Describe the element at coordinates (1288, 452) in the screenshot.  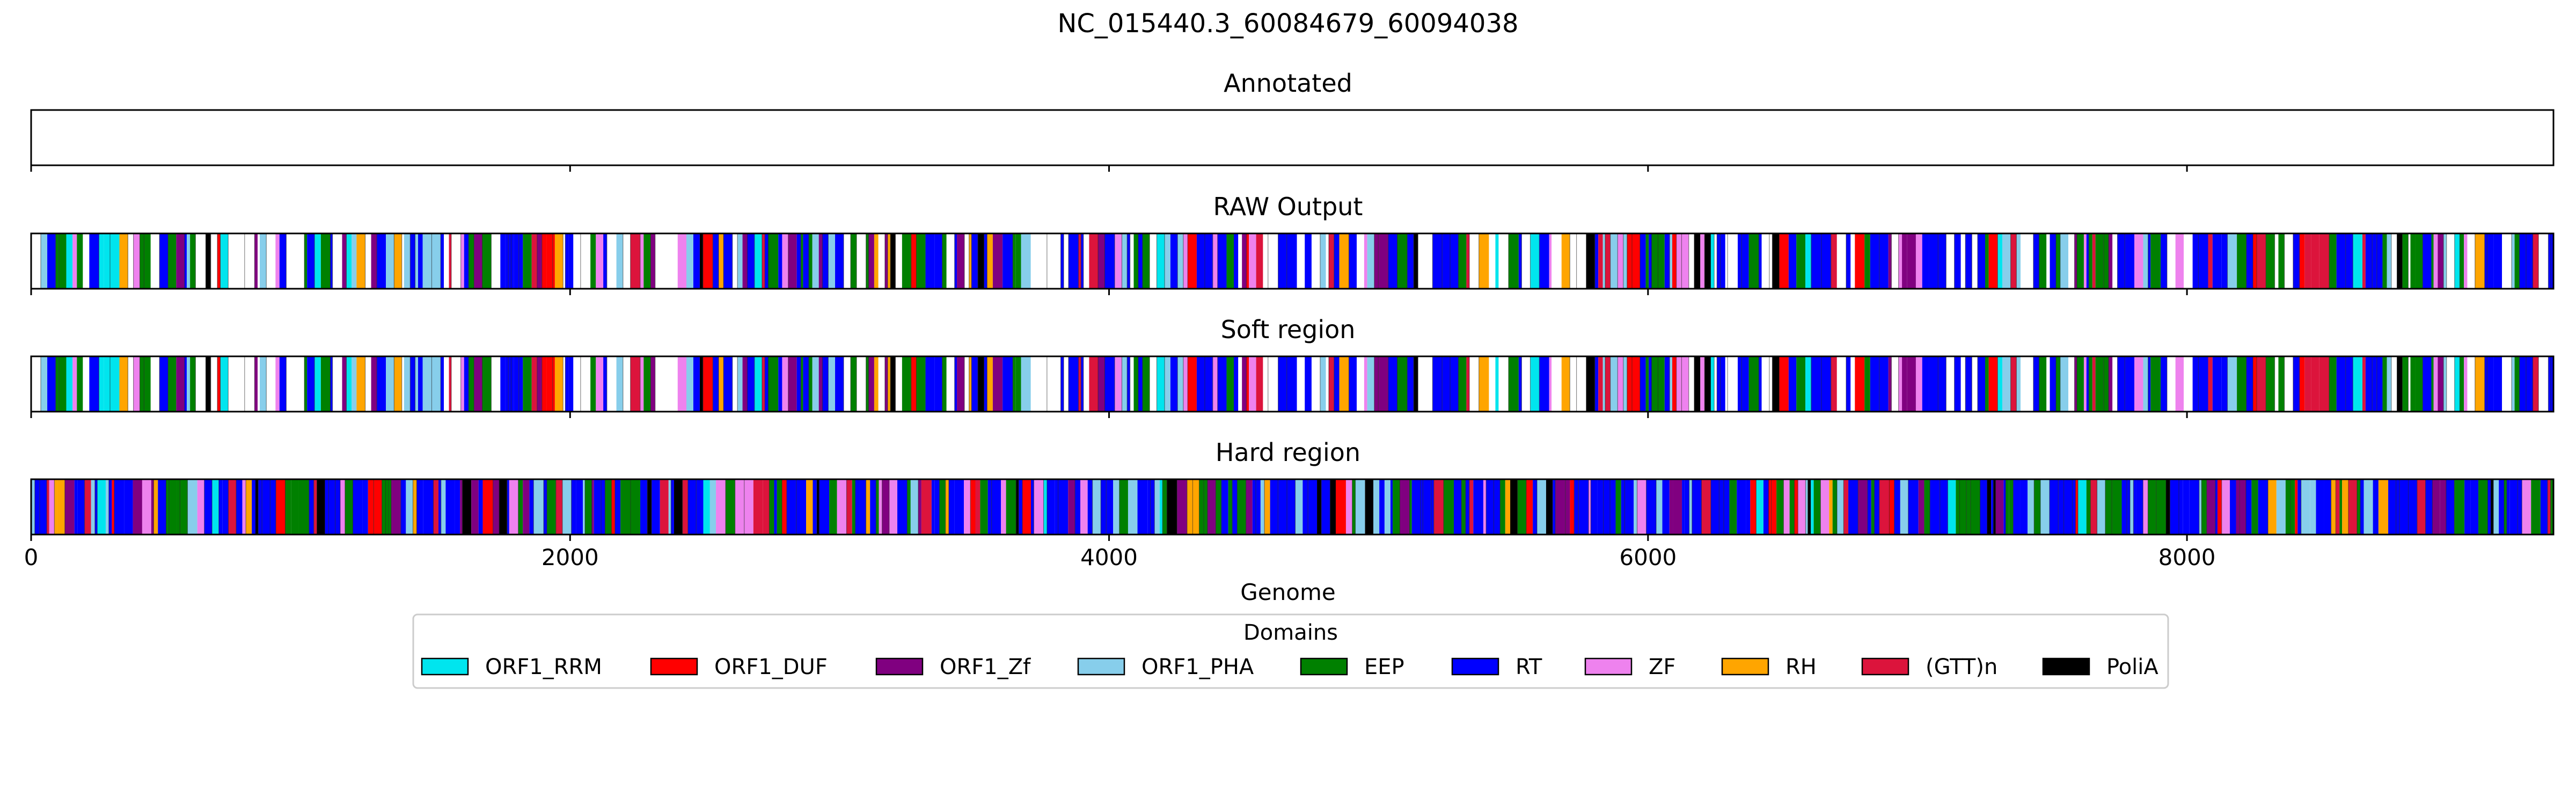
I see `track-title: Hard region` at that location.